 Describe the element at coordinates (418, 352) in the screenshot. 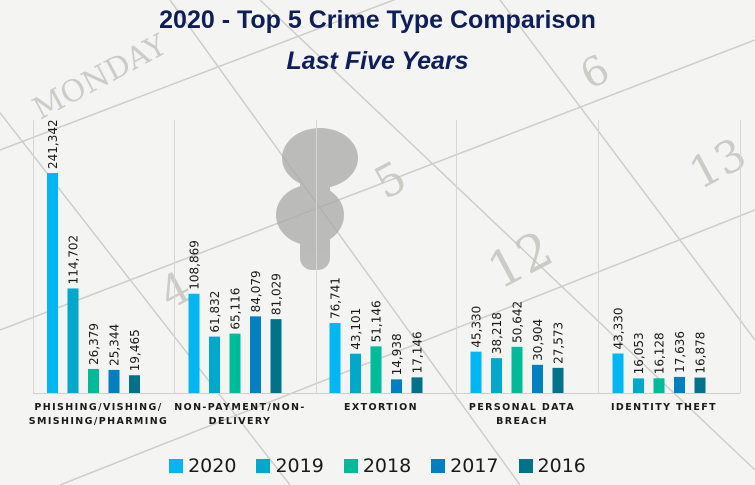

I see `data-label: 17,146` at that location.